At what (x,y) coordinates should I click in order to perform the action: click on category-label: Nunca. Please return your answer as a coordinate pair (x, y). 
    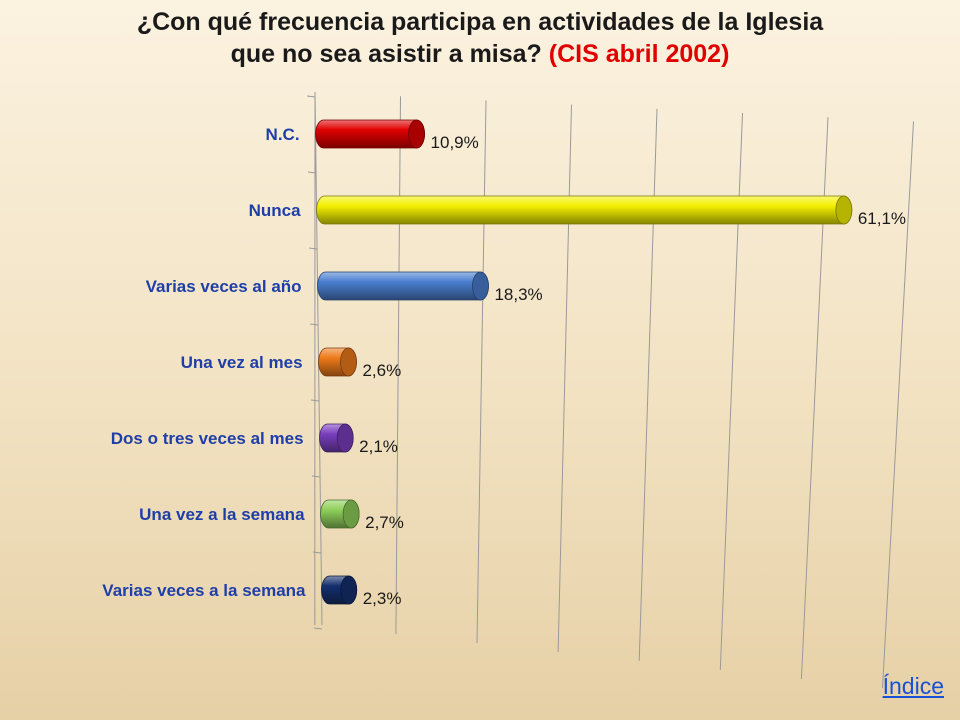
    Looking at the image, I should click on (275, 210).